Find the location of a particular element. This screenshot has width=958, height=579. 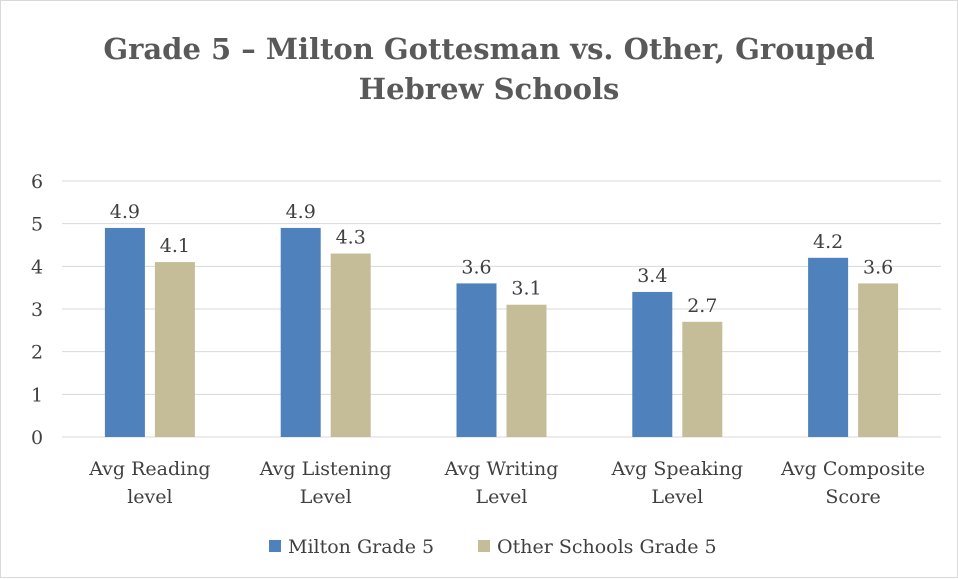

legend: Milton Grade 5 Other Schools Grade 5 is located at coordinates (493, 547).